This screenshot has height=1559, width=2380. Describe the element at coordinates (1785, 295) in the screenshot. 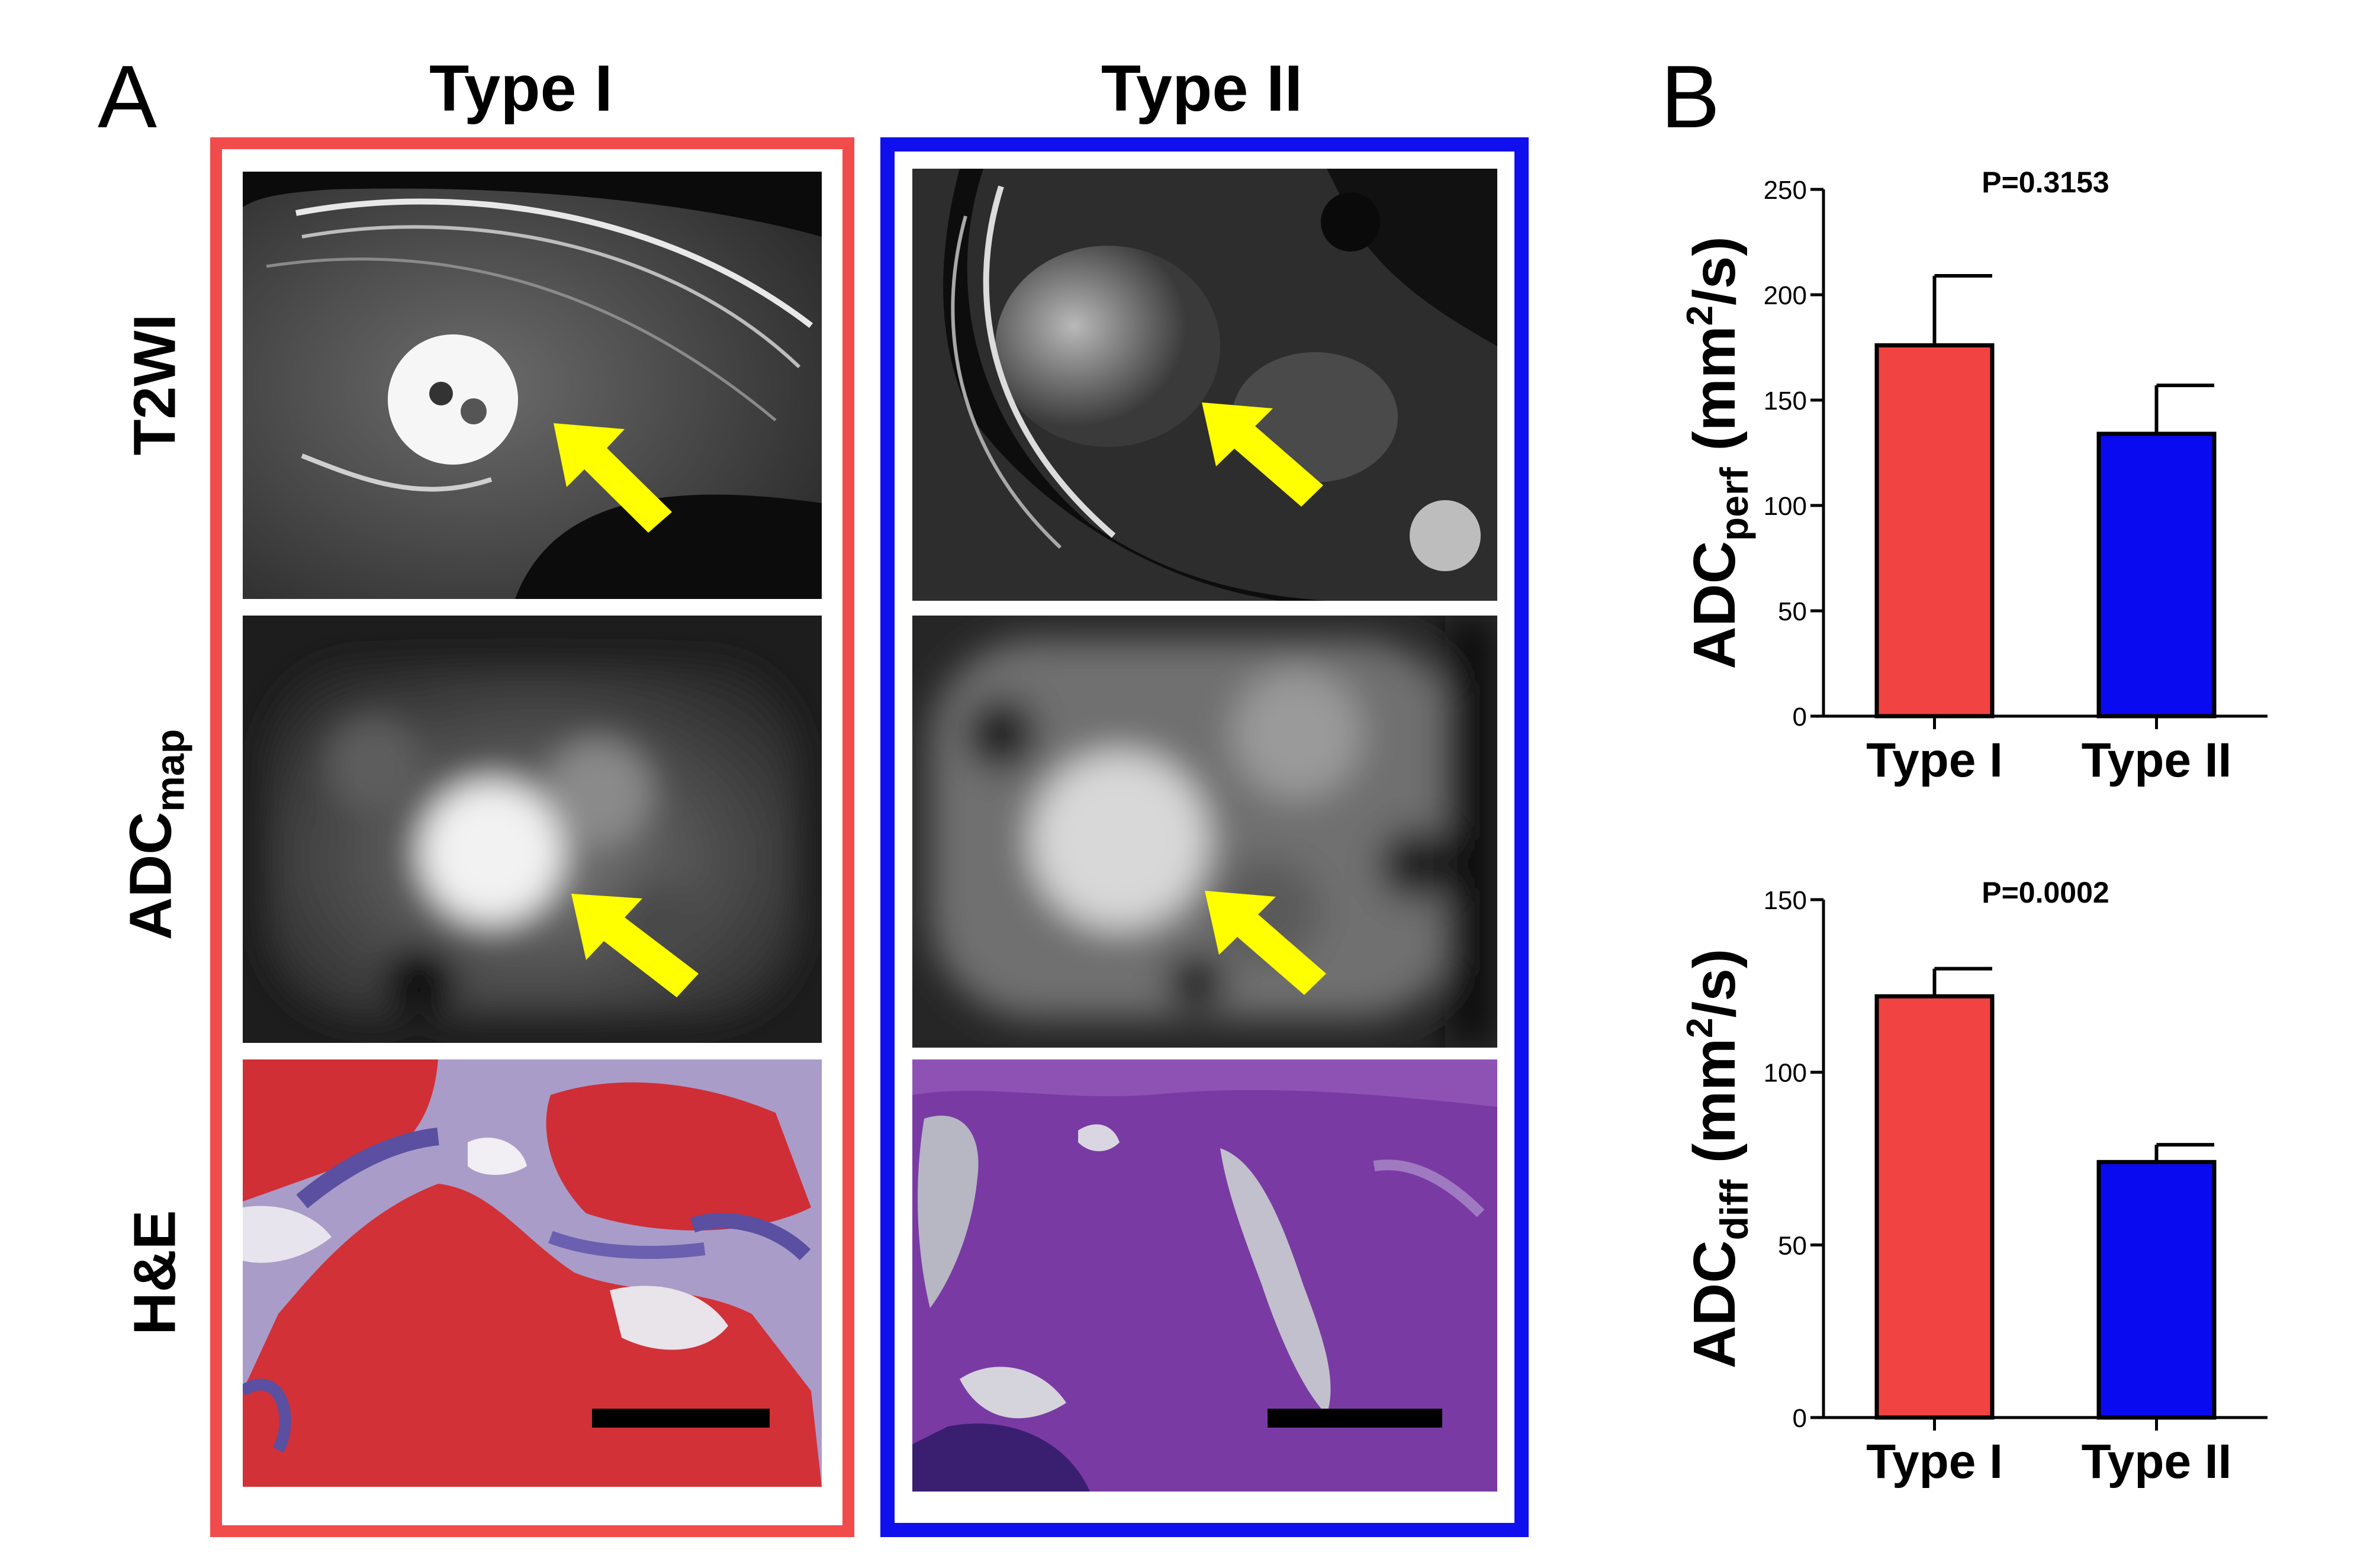

I see `y-tick-label: 200` at that location.